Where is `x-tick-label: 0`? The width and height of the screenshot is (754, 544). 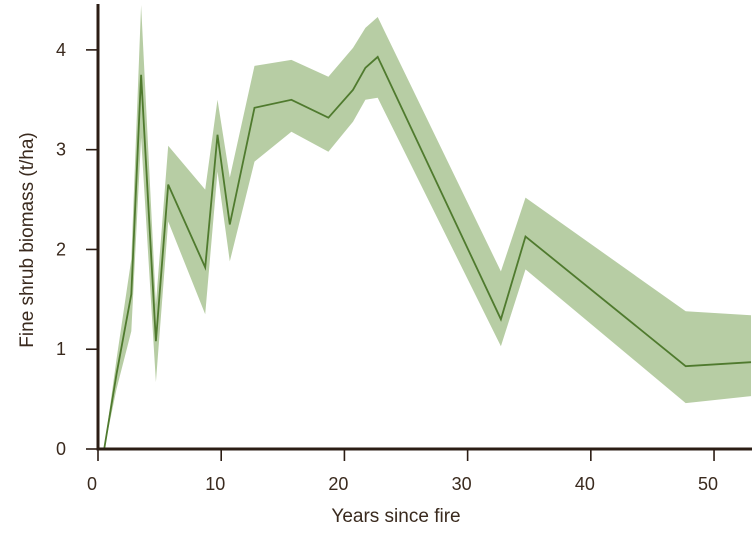 x-tick-label: 0 is located at coordinates (92, 484).